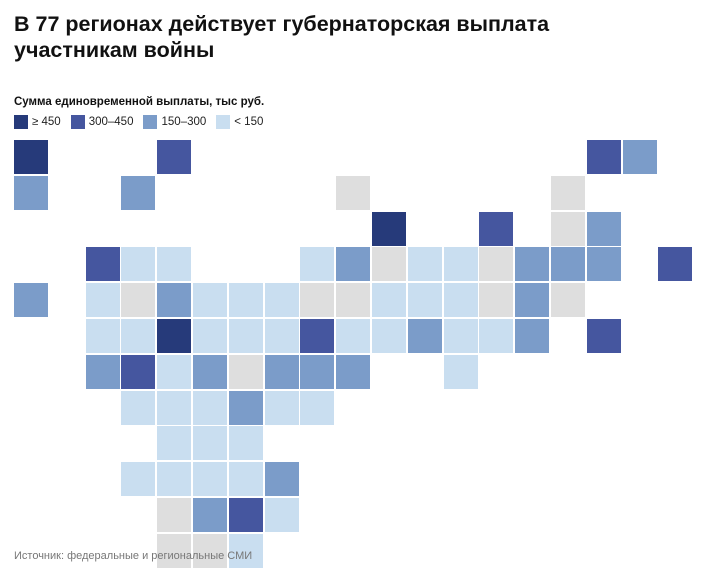 The image size is (711, 578). I want to click on legend-item-lt-150: < 150, so click(239, 122).